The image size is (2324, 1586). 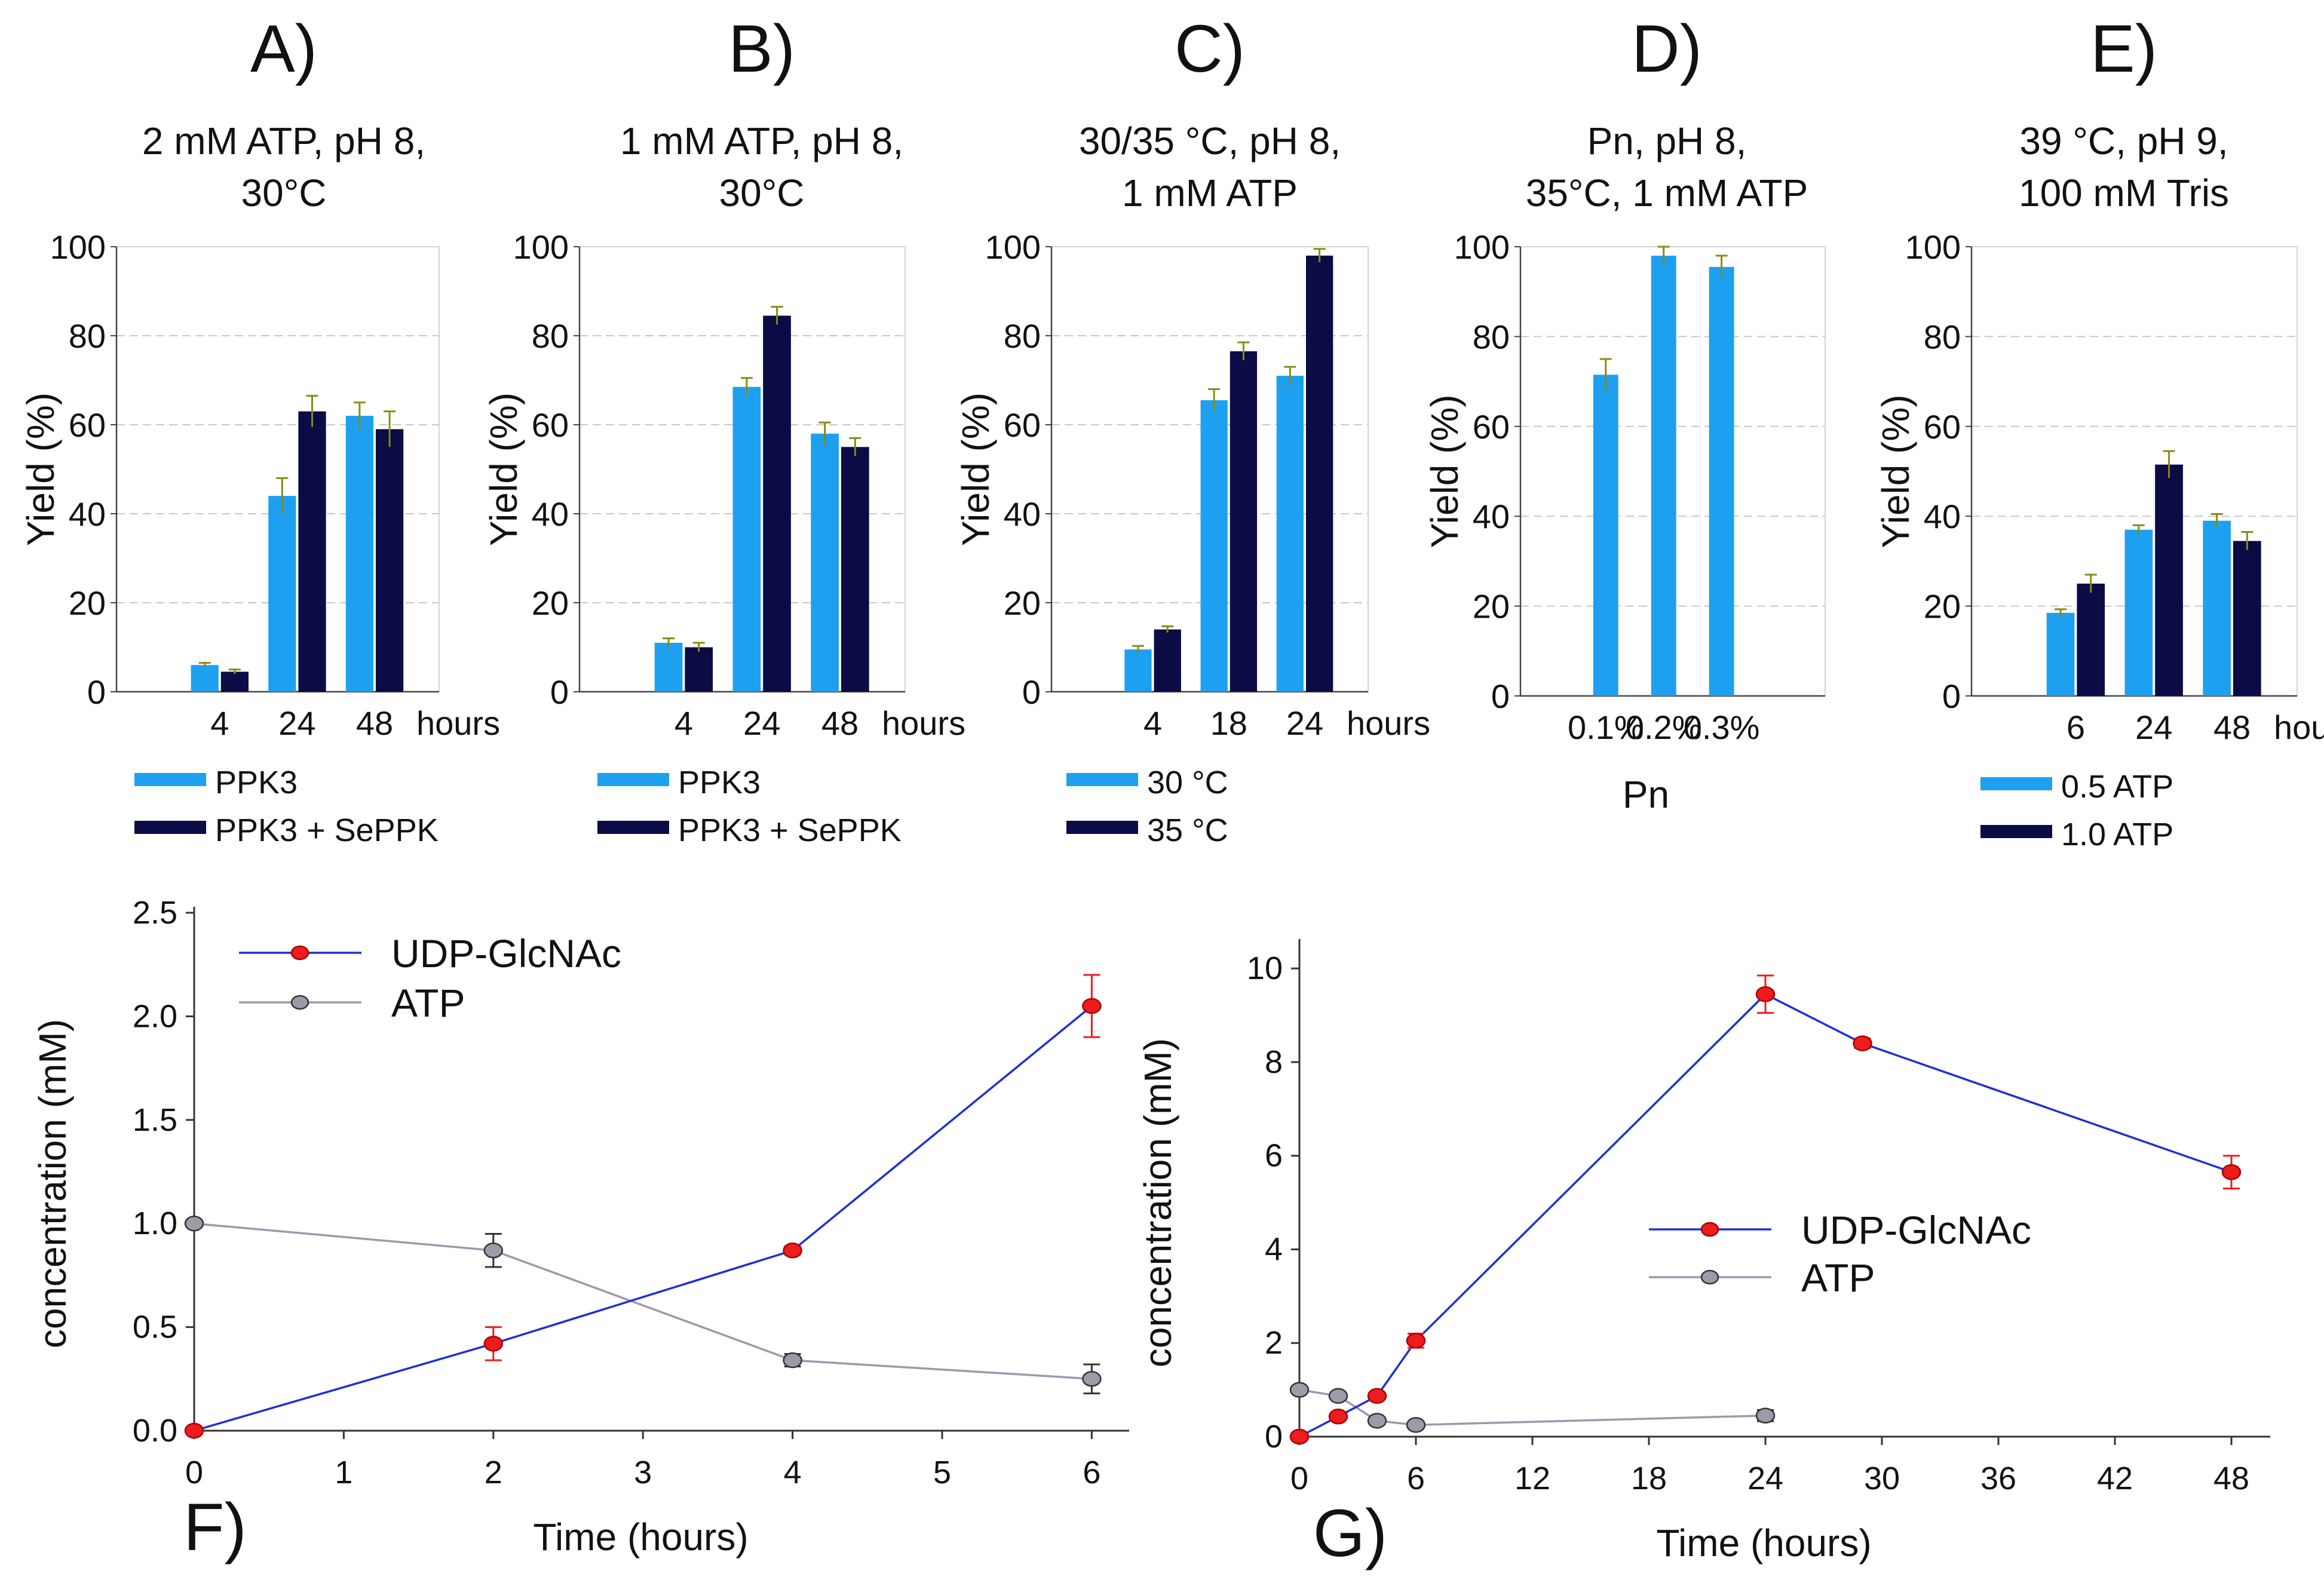 I want to click on panel-title-line: 39 °C, pH 9,, so click(x=2123, y=140).